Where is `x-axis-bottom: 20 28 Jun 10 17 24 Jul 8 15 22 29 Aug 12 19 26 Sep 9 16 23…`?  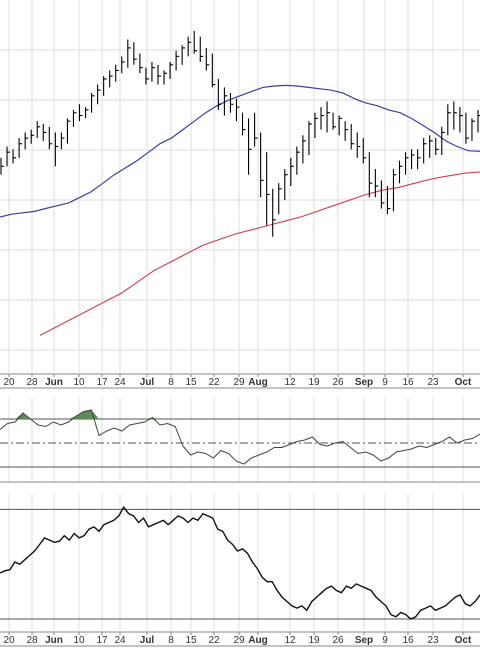 x-axis-bottom: 20 28 Jun 10 17 24 Jul 8 15 22 29 Aug 12 19 26 Sep 9 16 23… is located at coordinates (240, 639).